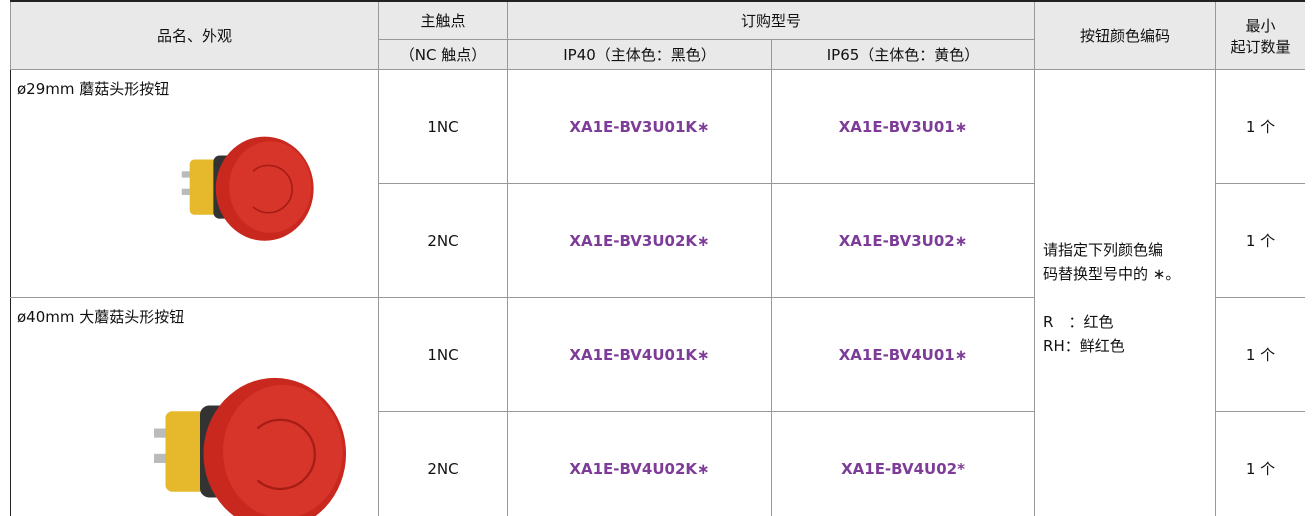  Describe the element at coordinates (903, 354) in the screenshot. I see `model-ip65: XA1E-BV4U01∗` at that location.